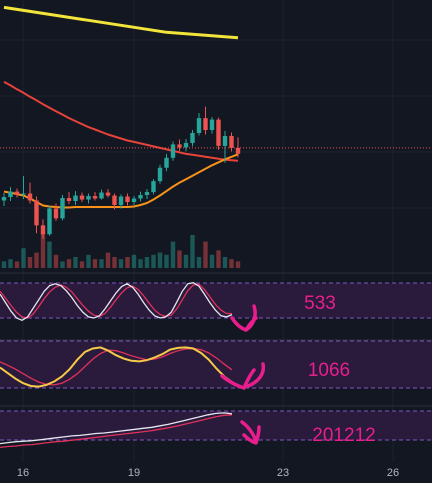 The image size is (432, 483). I want to click on annotation-arrows, so click(243, 374).